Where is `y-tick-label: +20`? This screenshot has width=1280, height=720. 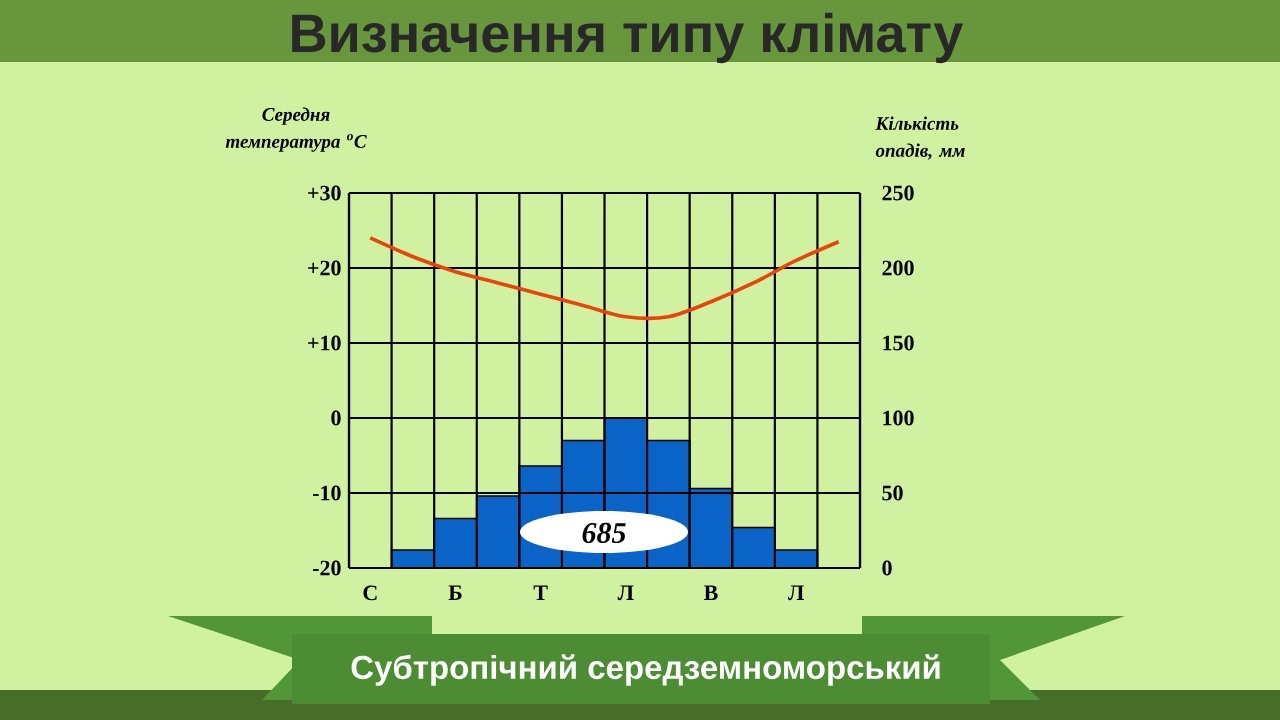
y-tick-label: +20 is located at coordinates (324, 268).